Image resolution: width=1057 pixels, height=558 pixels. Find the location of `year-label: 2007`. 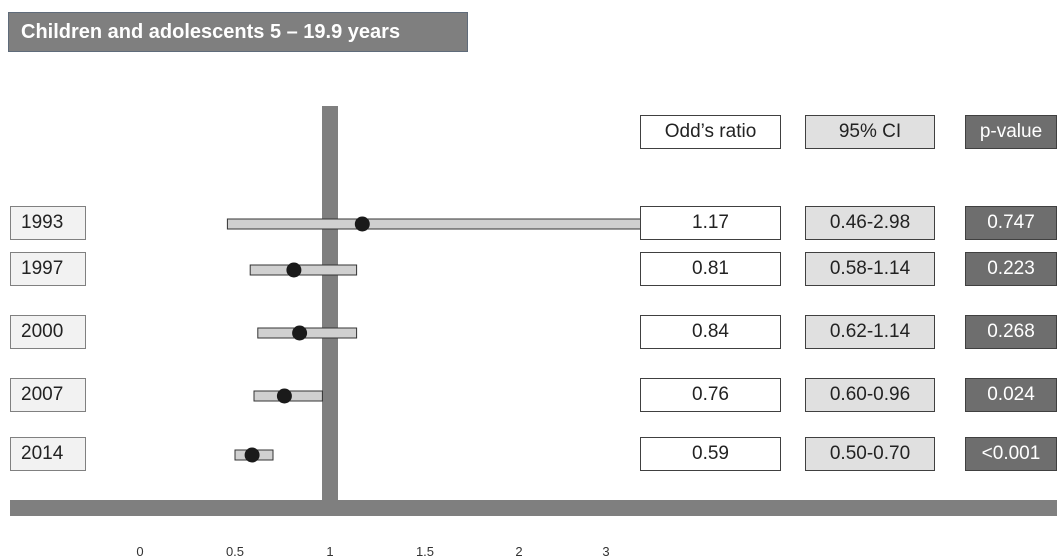

year-label: 2007 is located at coordinates (48, 395).